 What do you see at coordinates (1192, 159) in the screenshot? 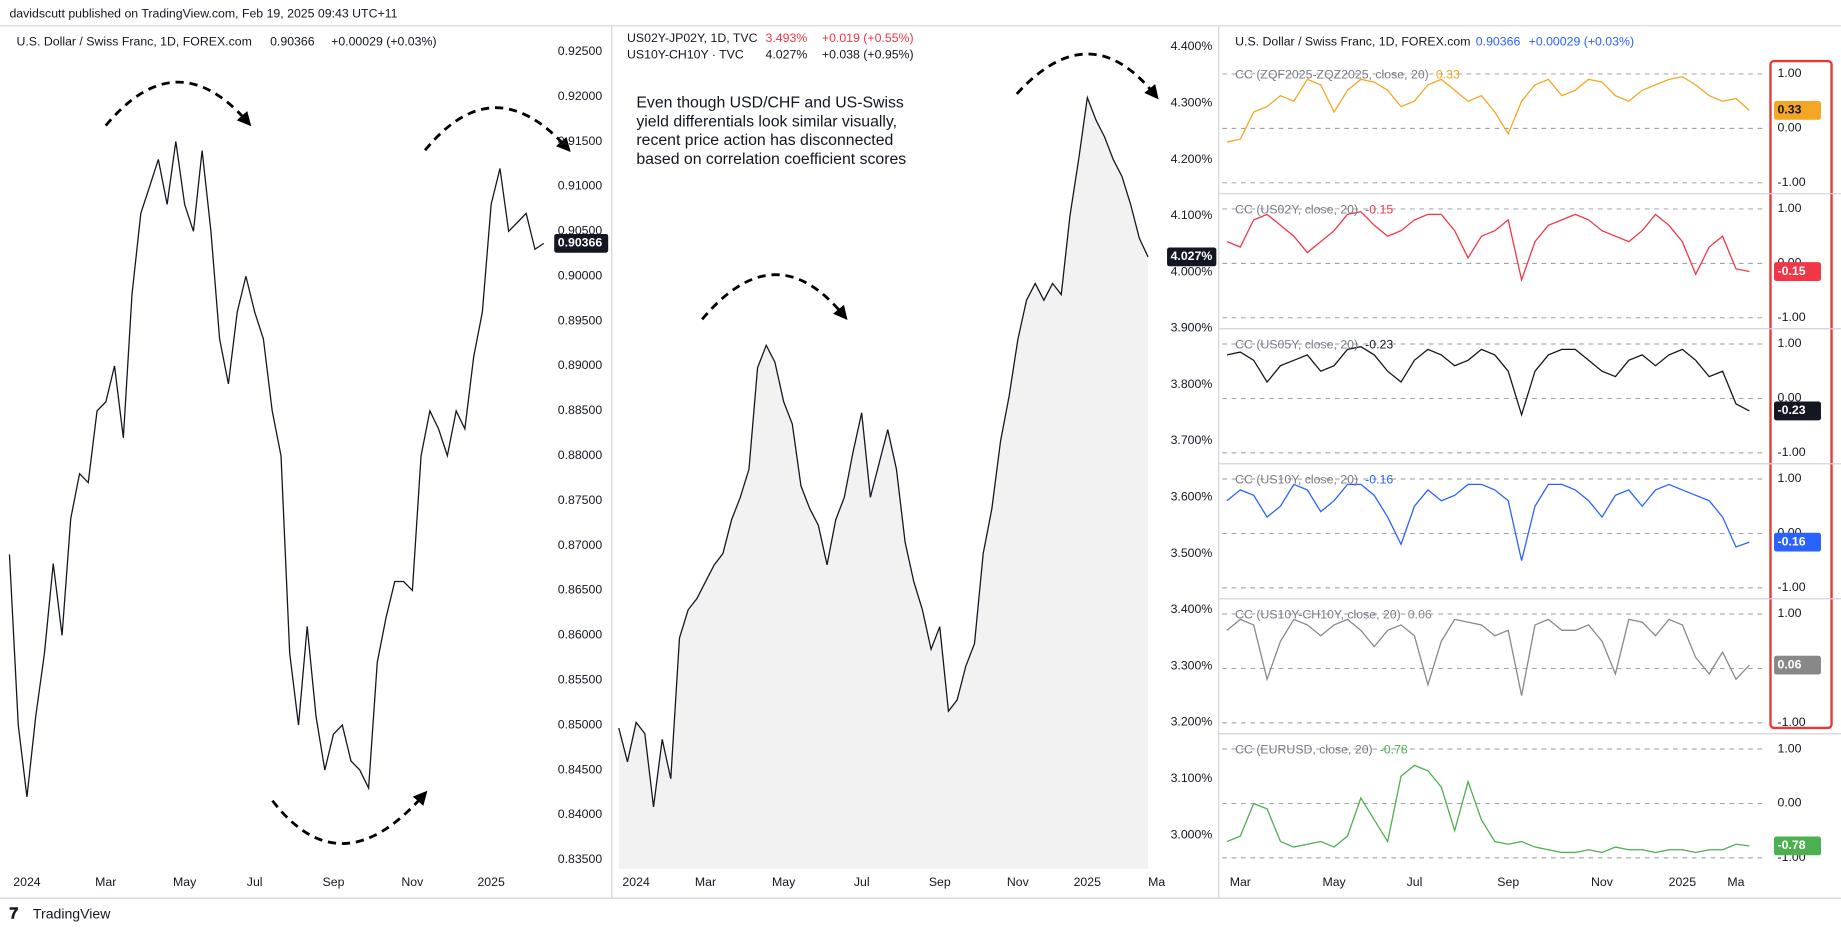
I see `y-tick-label: 4.200%` at bounding box center [1192, 159].